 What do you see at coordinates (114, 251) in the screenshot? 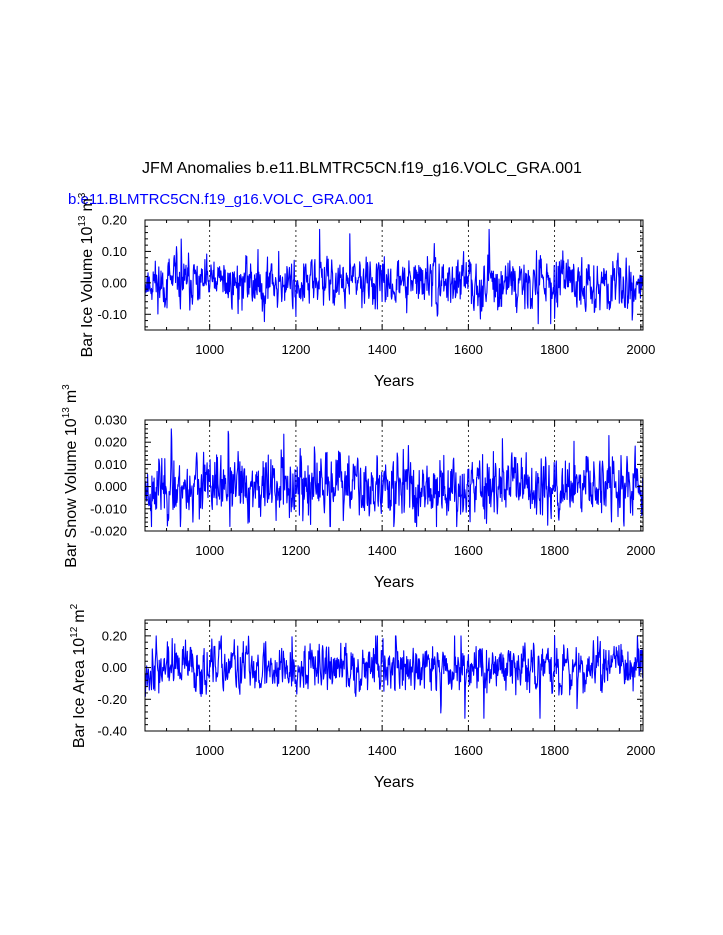
I see `y-tick-label: 0.10` at bounding box center [114, 251].